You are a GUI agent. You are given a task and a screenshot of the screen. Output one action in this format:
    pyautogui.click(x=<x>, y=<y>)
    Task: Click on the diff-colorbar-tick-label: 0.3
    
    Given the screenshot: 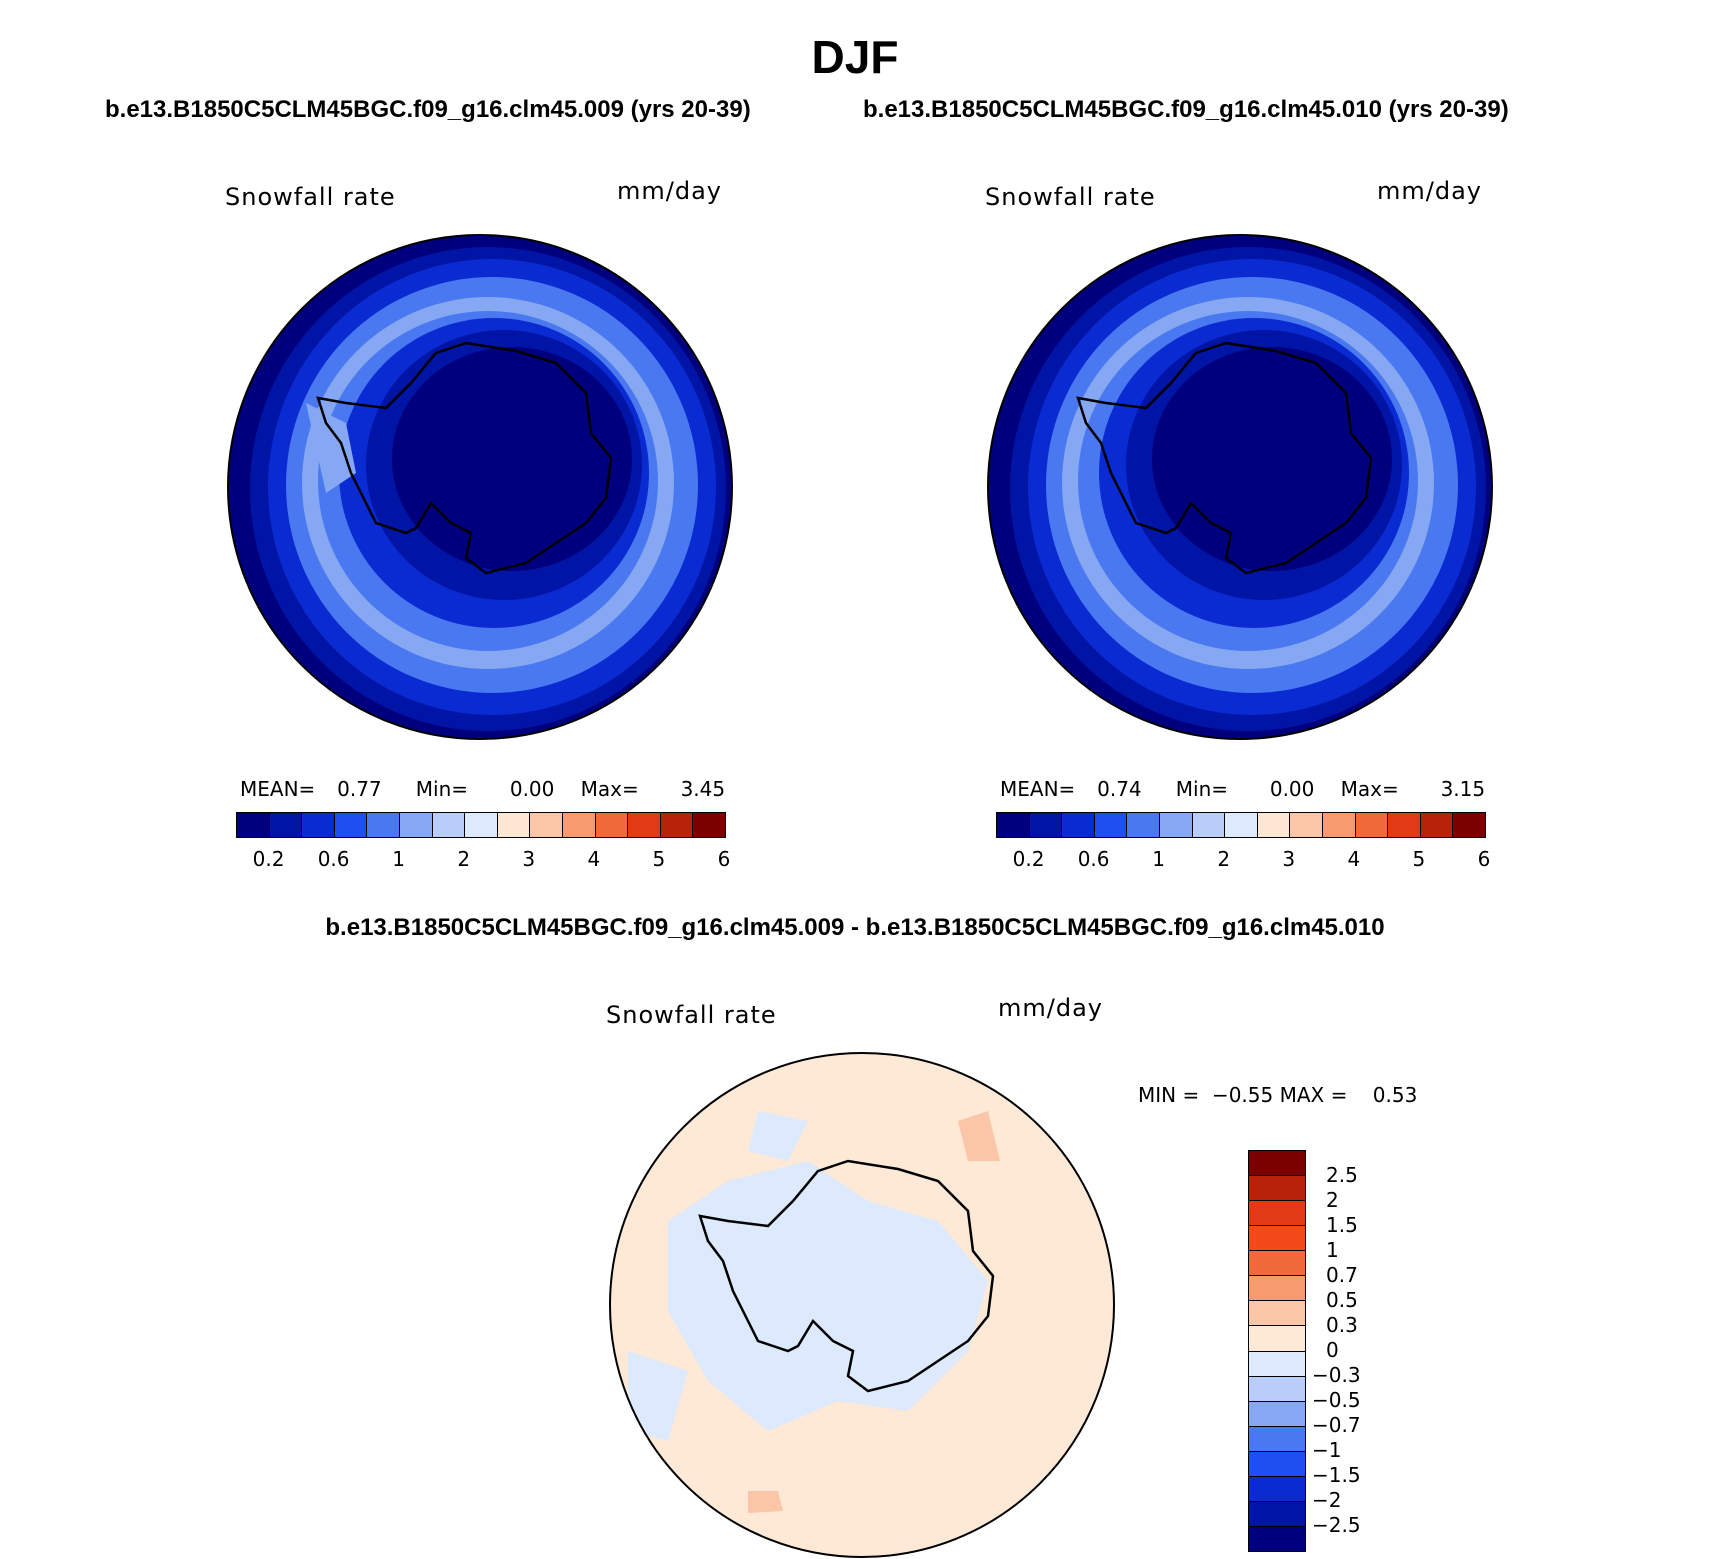 What is the action you would take?
    pyautogui.click(x=1342, y=1325)
    